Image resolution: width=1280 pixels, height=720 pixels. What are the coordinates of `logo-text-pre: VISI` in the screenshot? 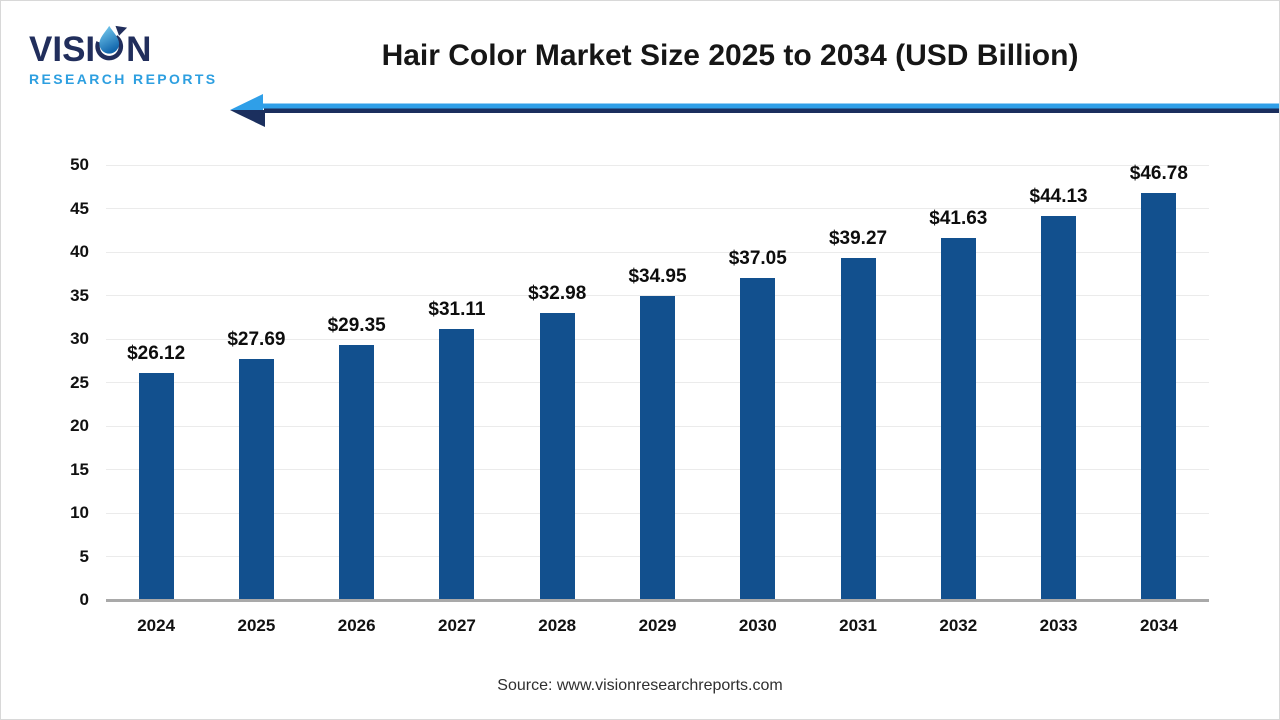 It's located at (62, 49).